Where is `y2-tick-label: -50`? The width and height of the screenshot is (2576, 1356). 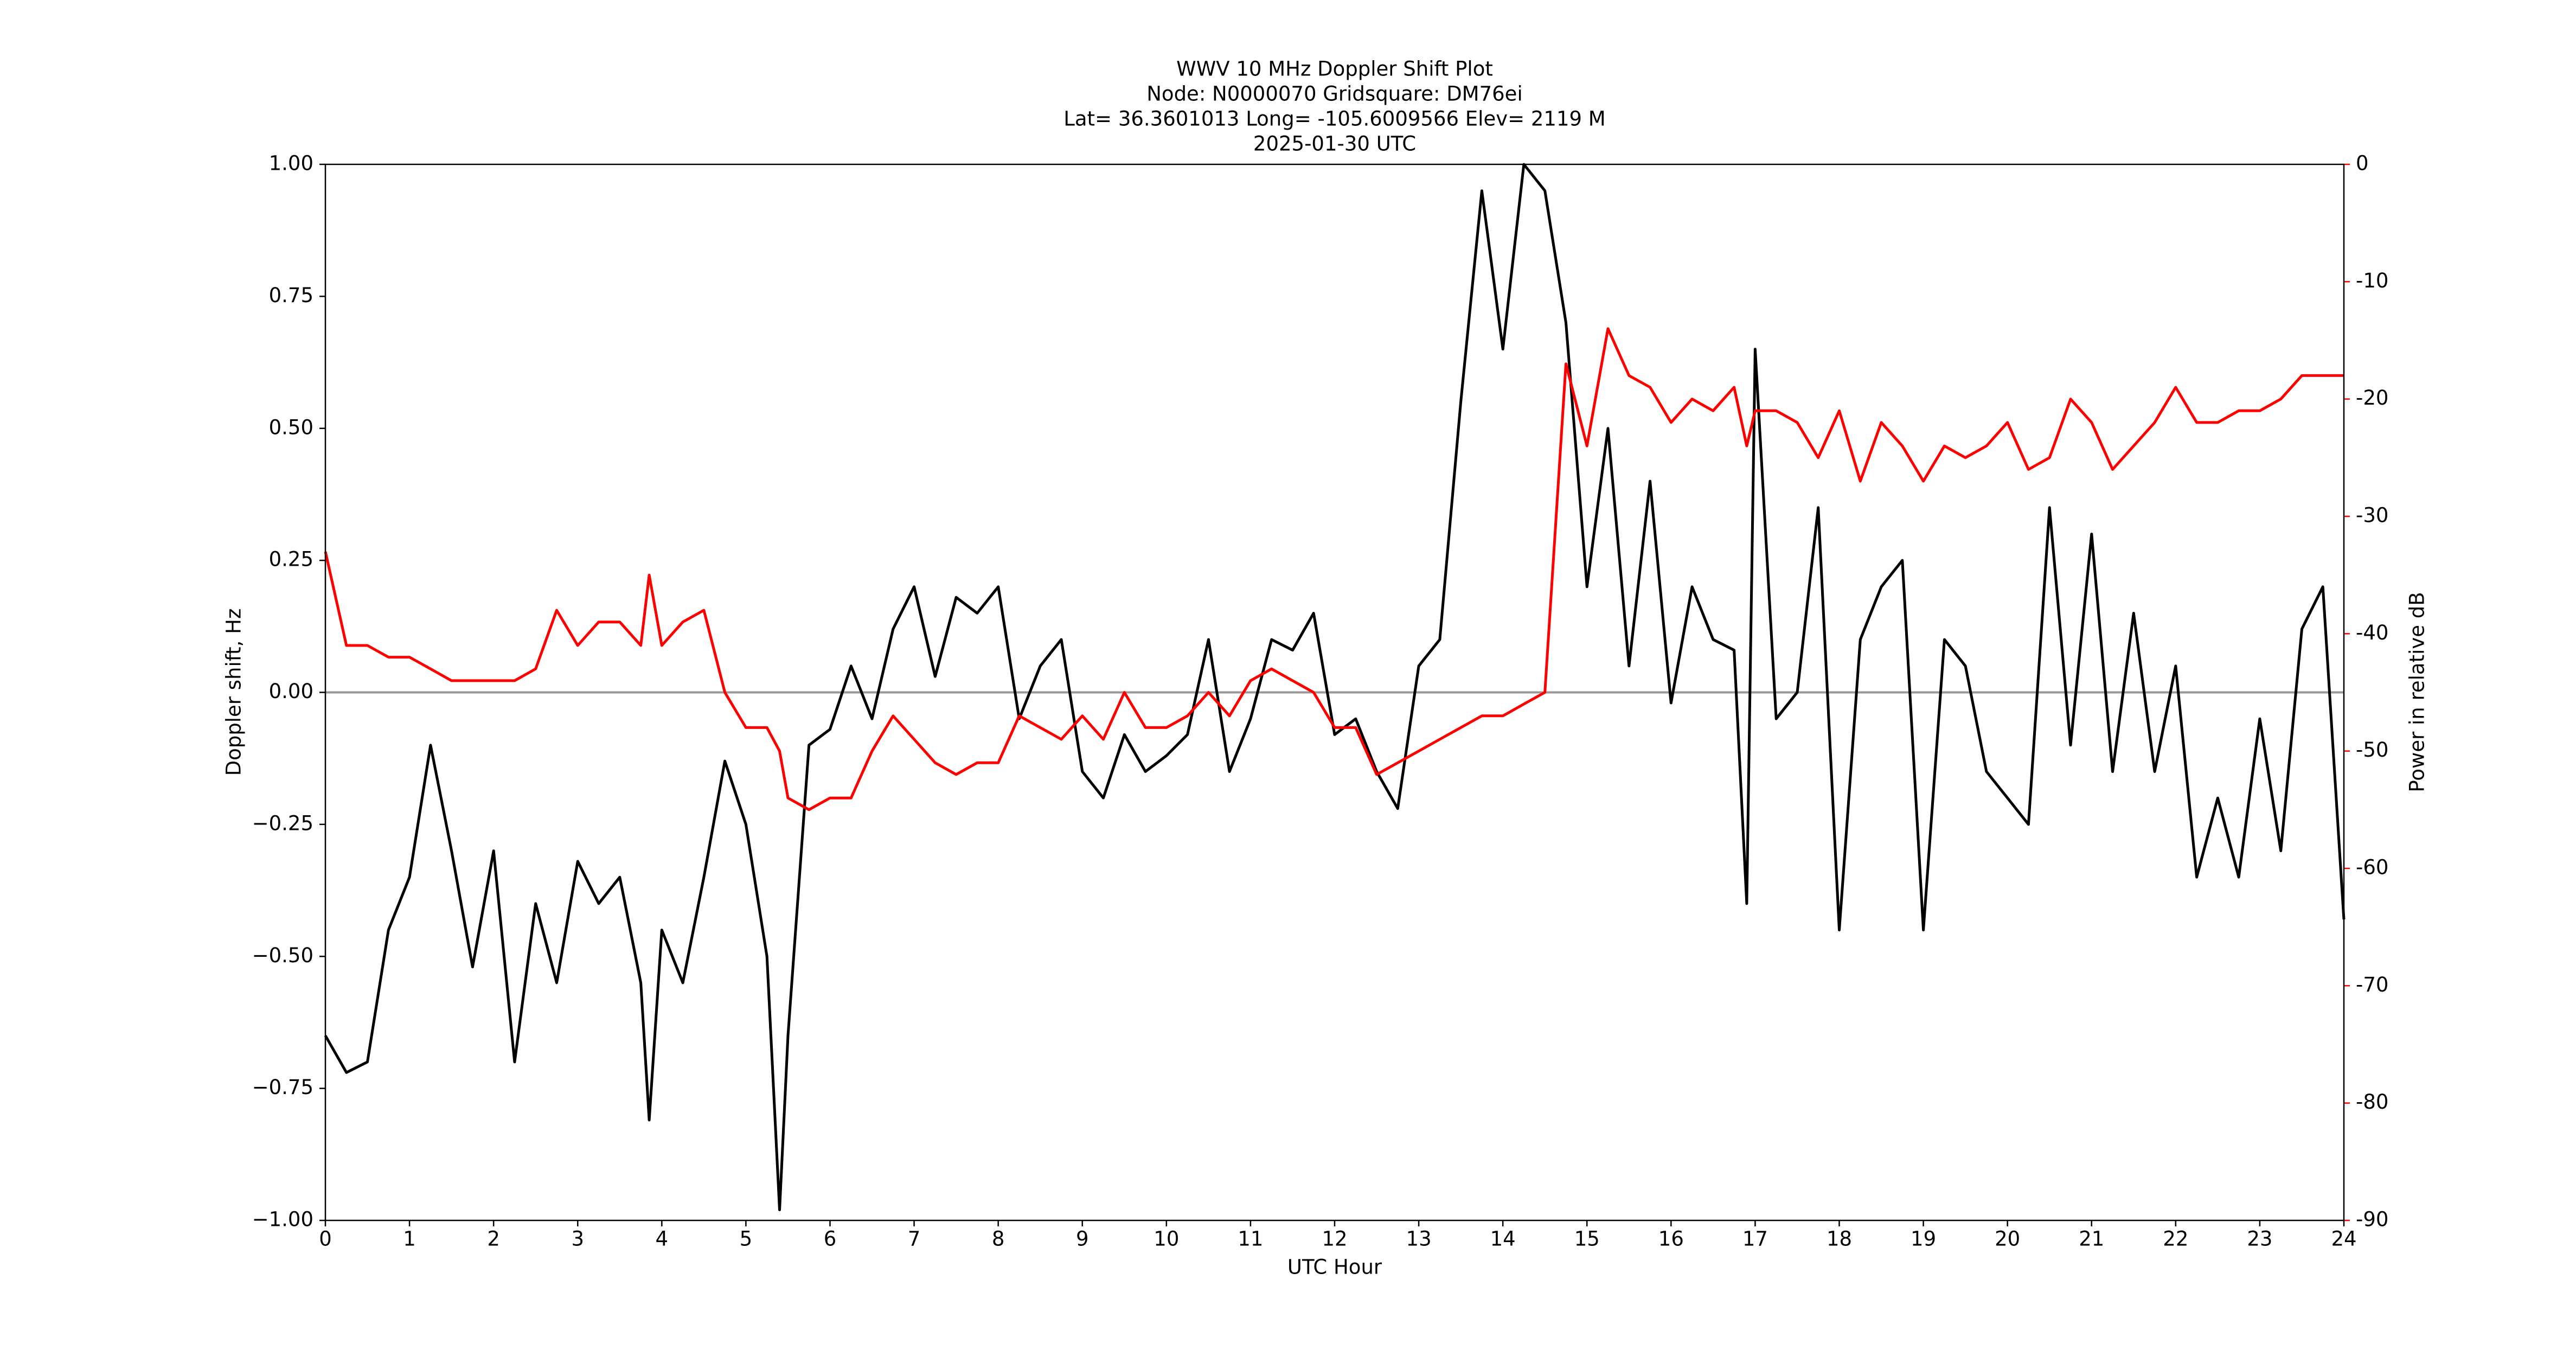 y2-tick-label: -50 is located at coordinates (2372, 750).